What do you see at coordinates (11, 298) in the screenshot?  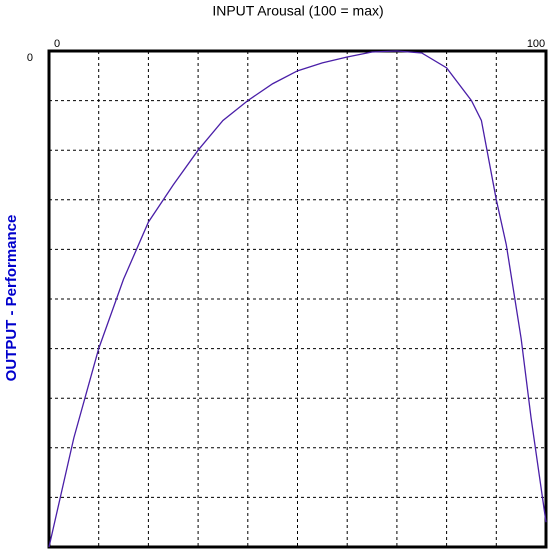 I see `y-axis-label: OUTPUT - Performance` at bounding box center [11, 298].